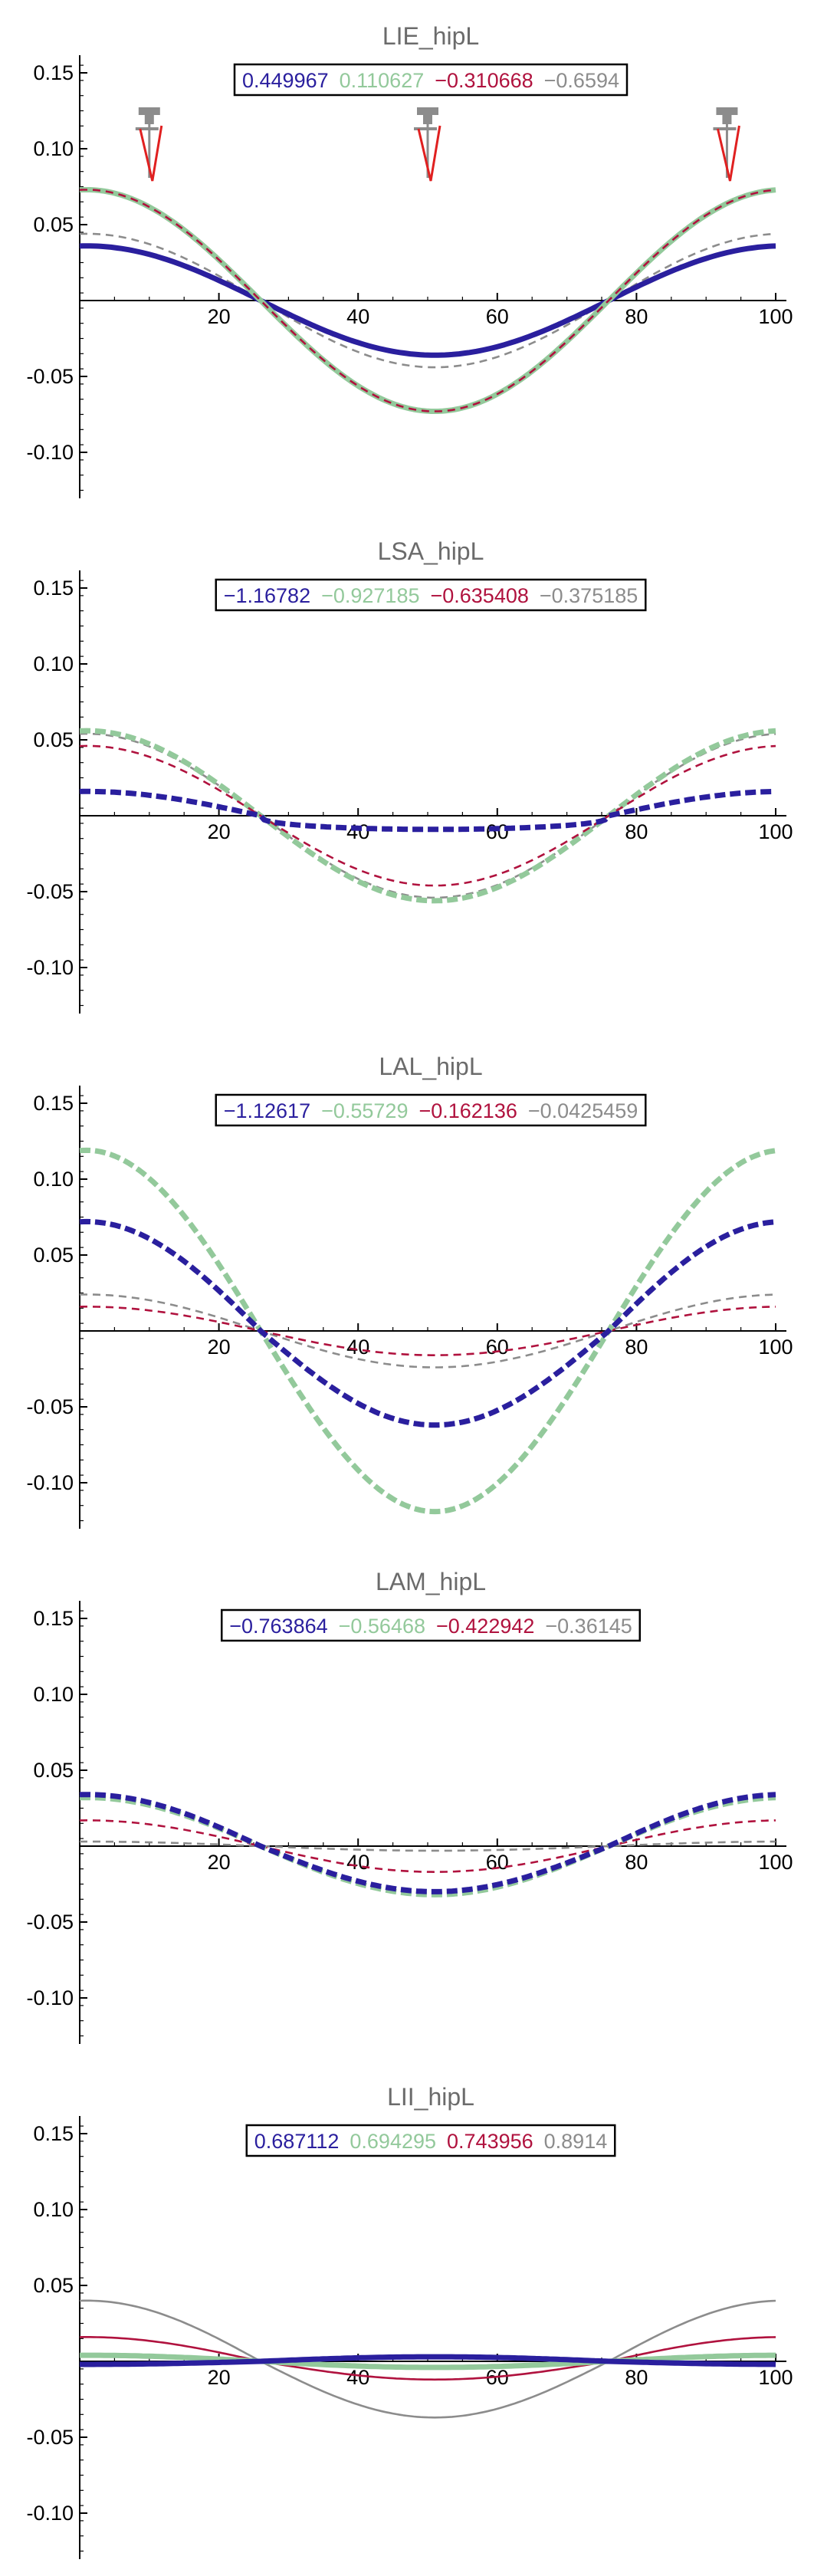 This screenshot has height=2576, width=814. Describe the element at coordinates (589, 595) in the screenshot. I see `legend-value-4: −0.375185` at that location.